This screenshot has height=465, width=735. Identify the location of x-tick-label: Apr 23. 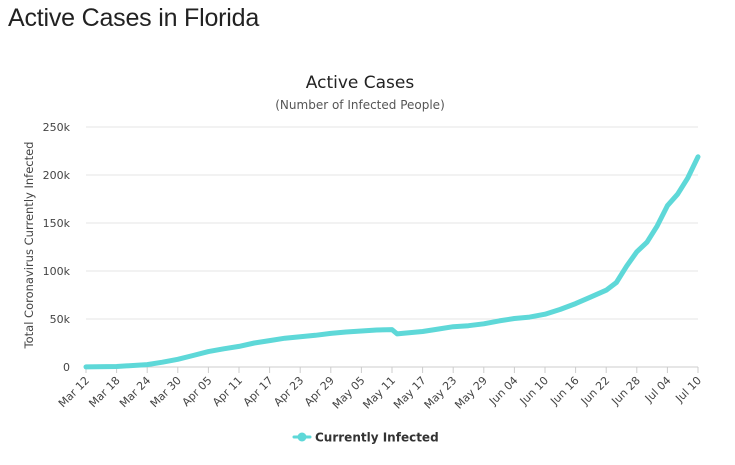
(288, 391).